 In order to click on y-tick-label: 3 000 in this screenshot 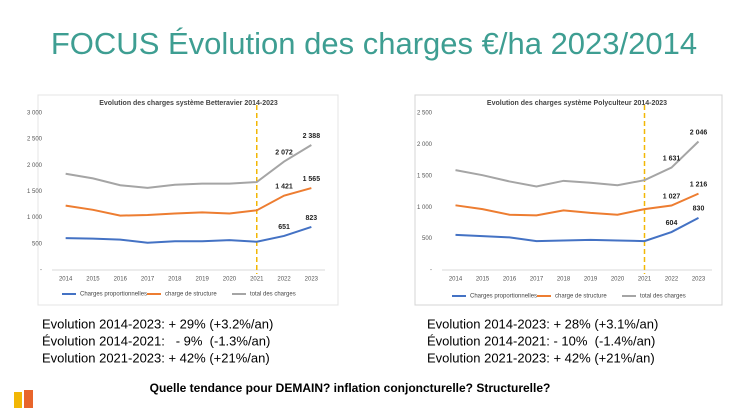, I will do `click(35, 114)`.